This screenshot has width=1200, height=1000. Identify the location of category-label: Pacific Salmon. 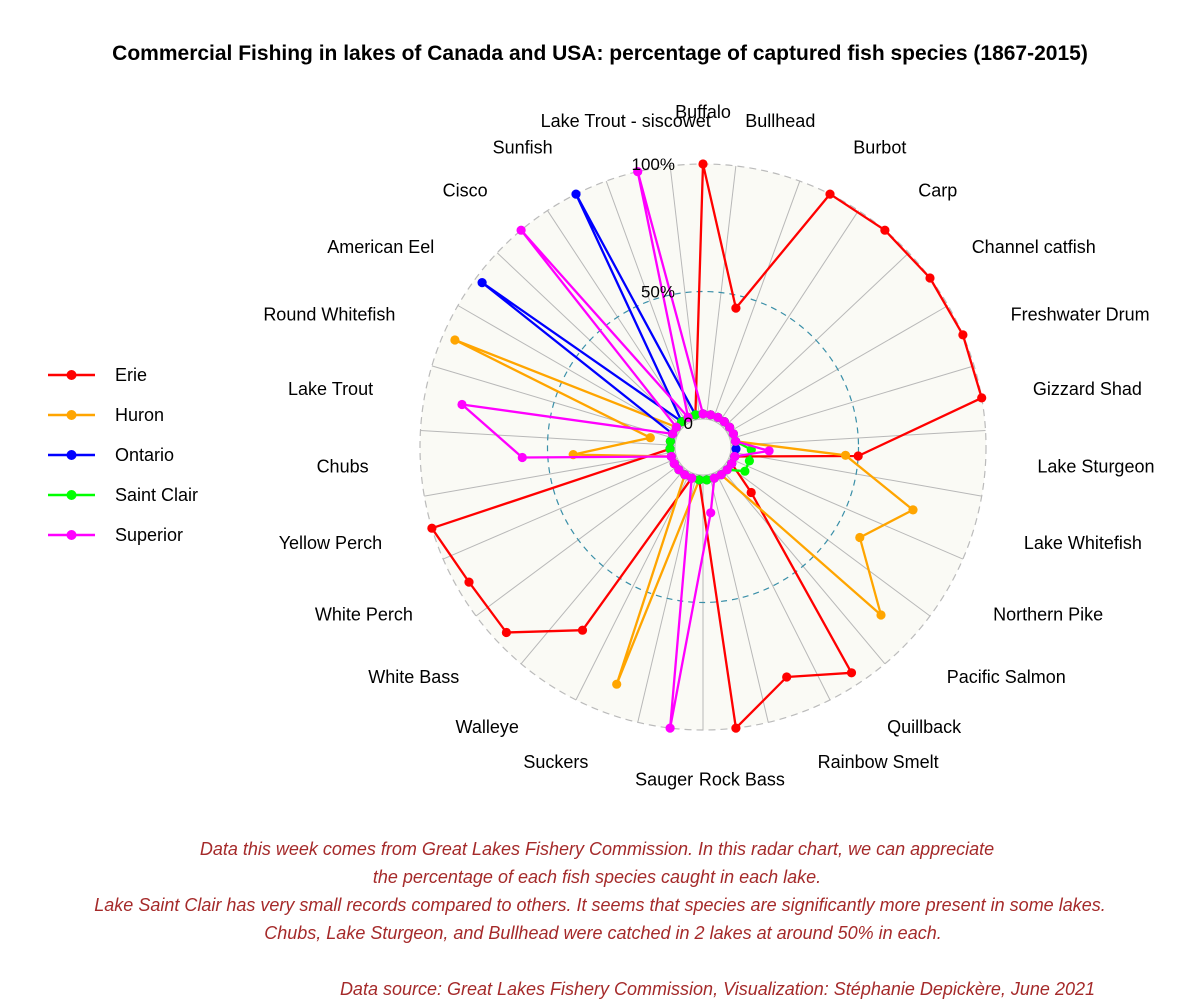
(1006, 677).